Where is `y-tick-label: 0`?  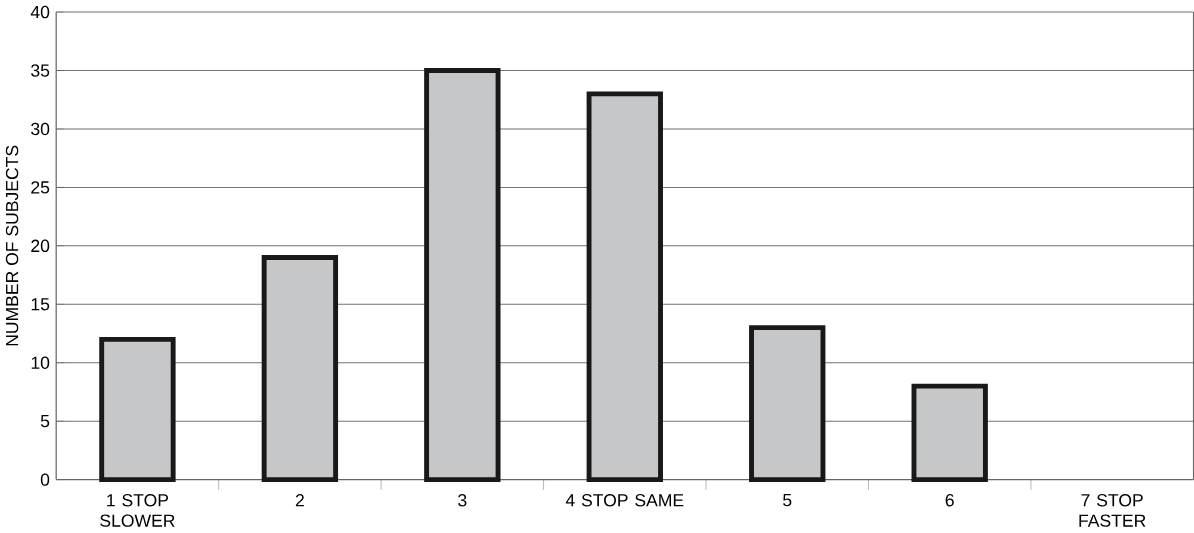 y-tick-label: 0 is located at coordinates (45, 479).